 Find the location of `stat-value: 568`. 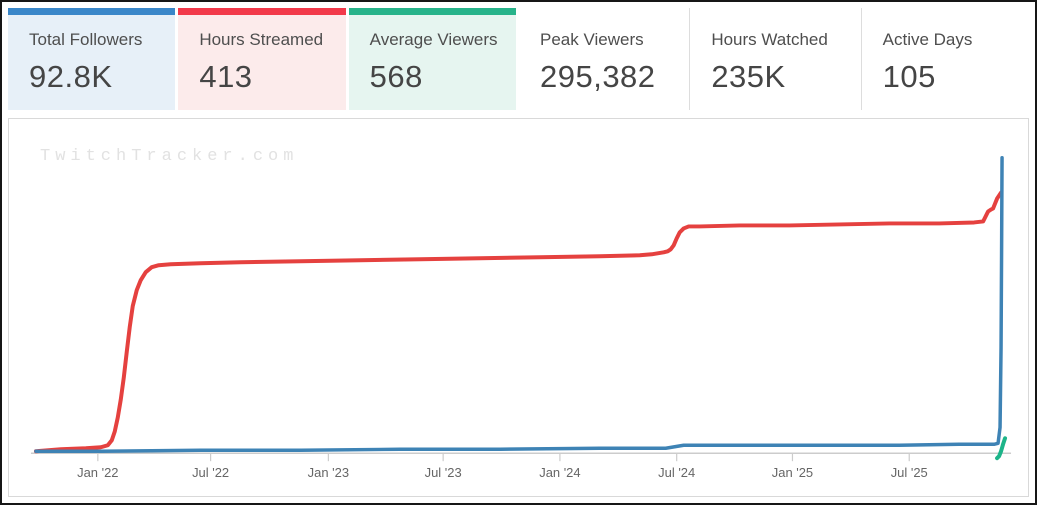

stat-value: 568 is located at coordinates (396, 76).